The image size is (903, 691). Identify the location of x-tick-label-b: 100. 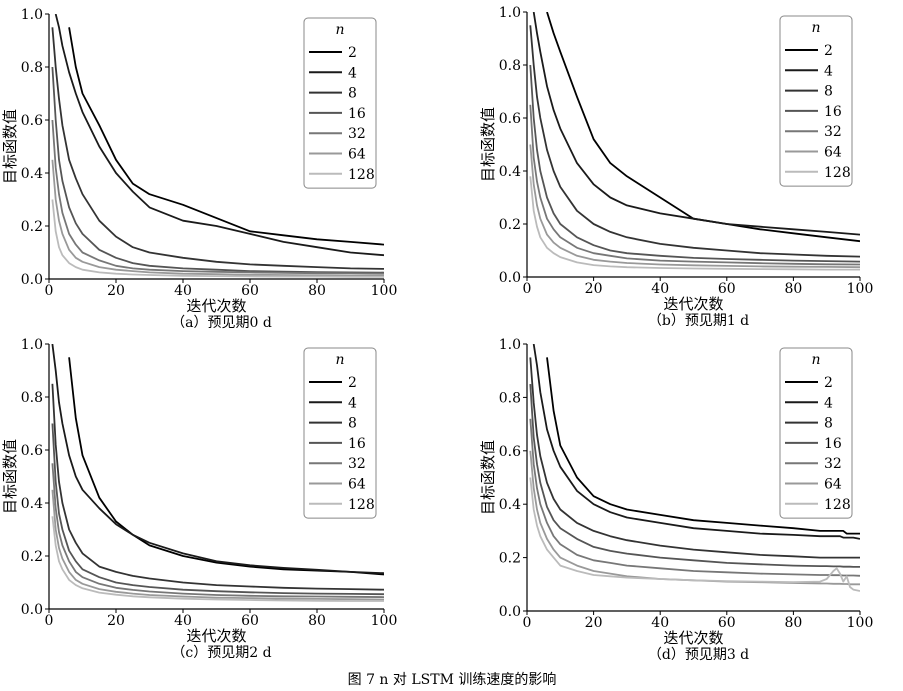
(860, 289).